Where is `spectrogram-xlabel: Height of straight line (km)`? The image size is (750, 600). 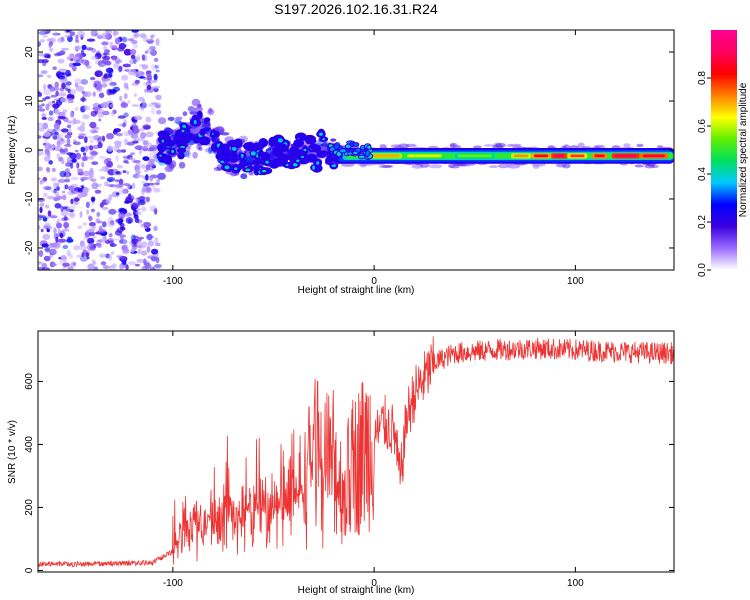 spectrogram-xlabel: Height of straight line (km) is located at coordinates (356, 290).